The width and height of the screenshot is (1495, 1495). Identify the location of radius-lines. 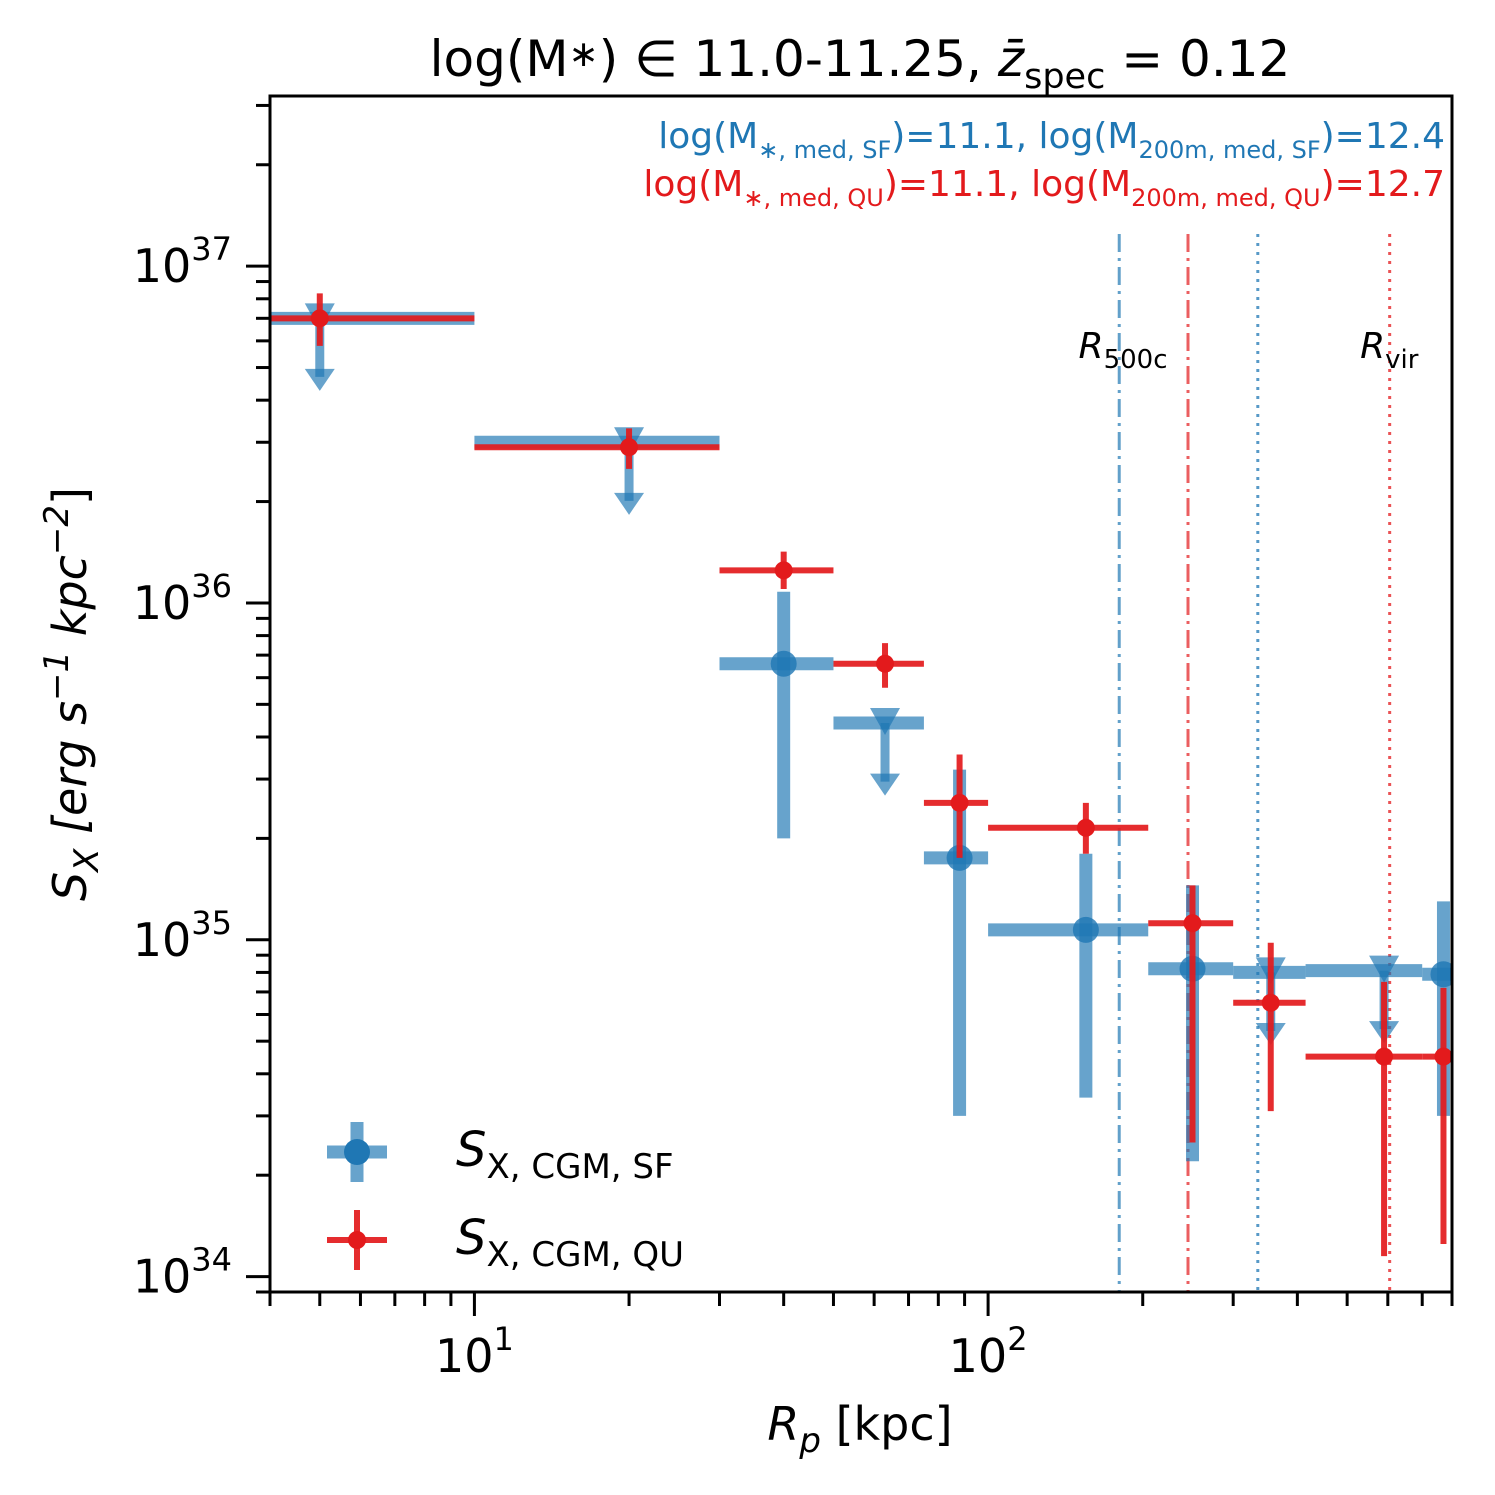
(1254, 763).